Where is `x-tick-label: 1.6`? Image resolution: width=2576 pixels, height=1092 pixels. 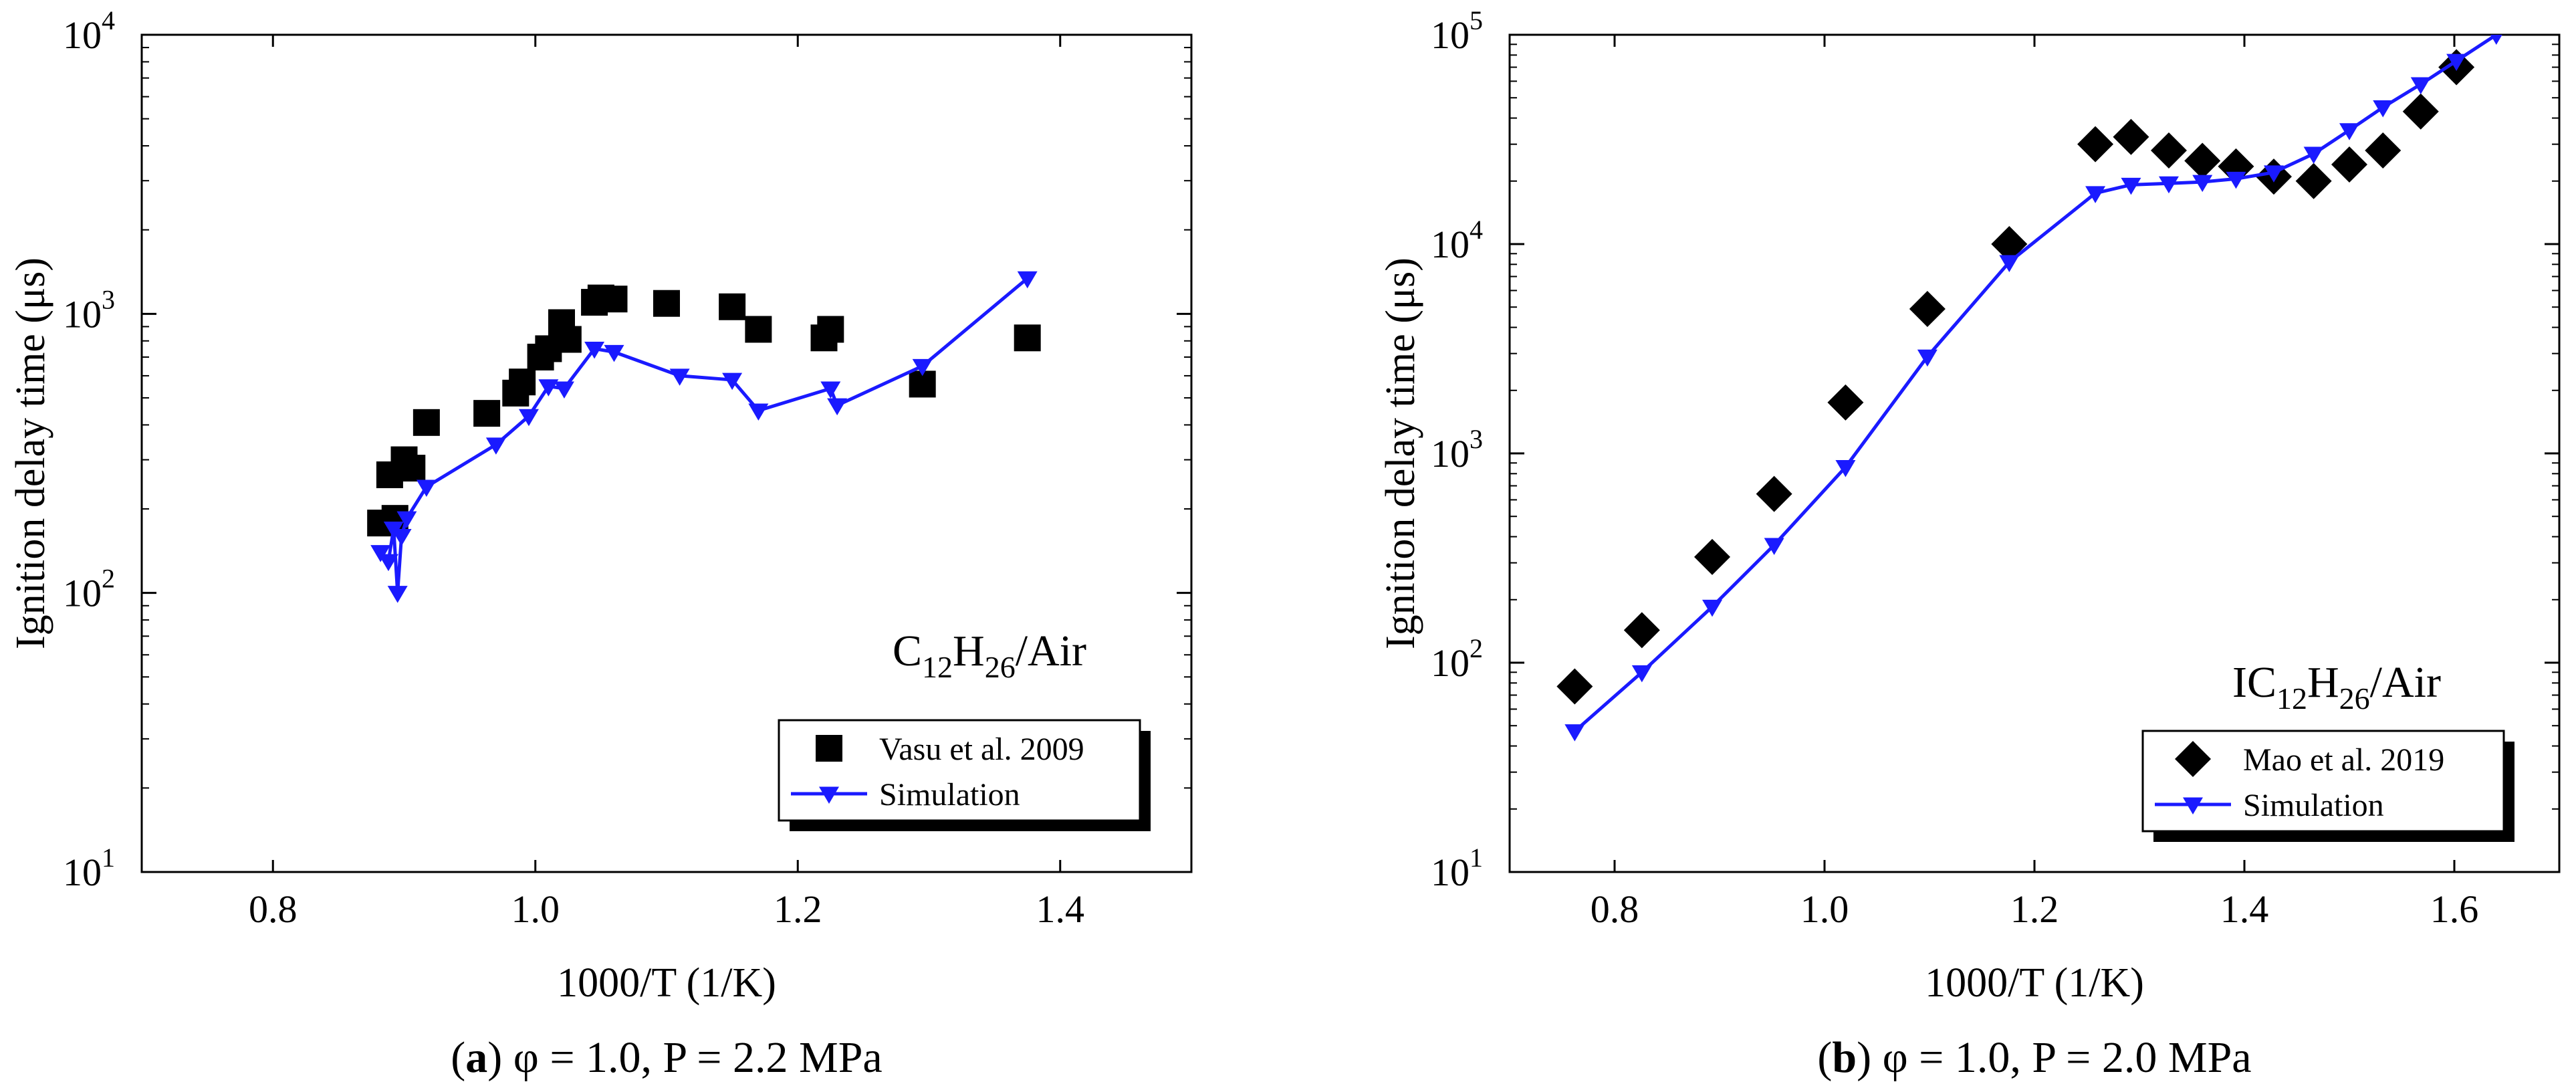 x-tick-label: 1.6 is located at coordinates (2454, 909).